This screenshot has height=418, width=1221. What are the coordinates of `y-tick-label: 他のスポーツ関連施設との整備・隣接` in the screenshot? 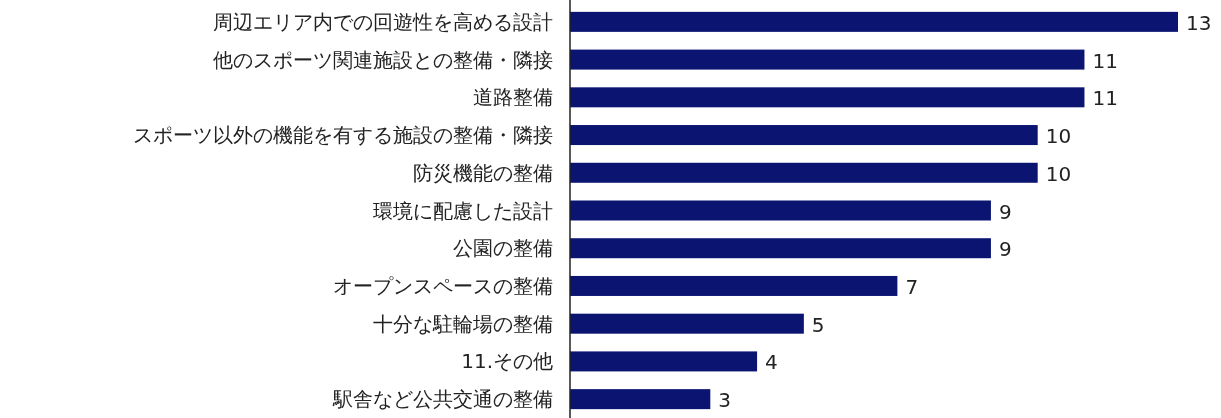 It's located at (383, 59).